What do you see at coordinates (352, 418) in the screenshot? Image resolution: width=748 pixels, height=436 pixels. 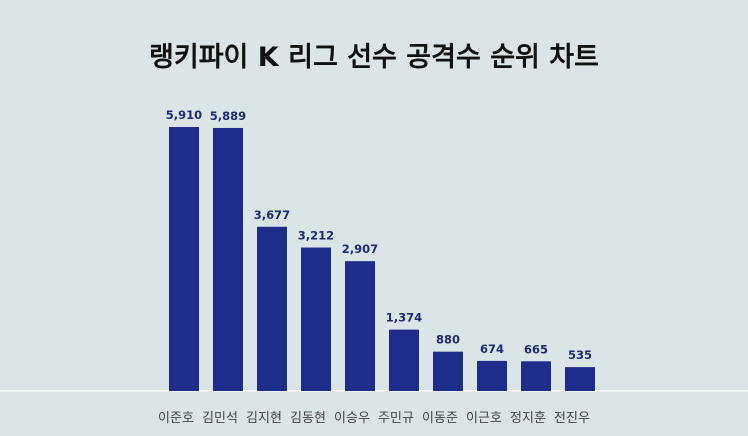 I see `category-label-5: 이승우` at bounding box center [352, 418].